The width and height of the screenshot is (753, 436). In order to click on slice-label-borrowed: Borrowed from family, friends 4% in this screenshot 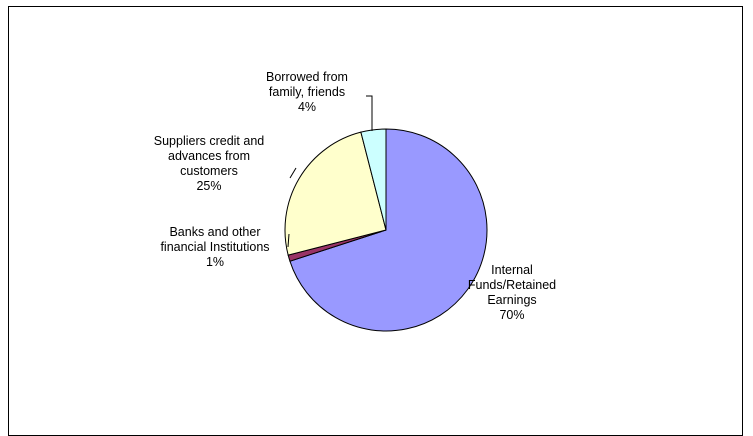, I will do `click(307, 92)`.